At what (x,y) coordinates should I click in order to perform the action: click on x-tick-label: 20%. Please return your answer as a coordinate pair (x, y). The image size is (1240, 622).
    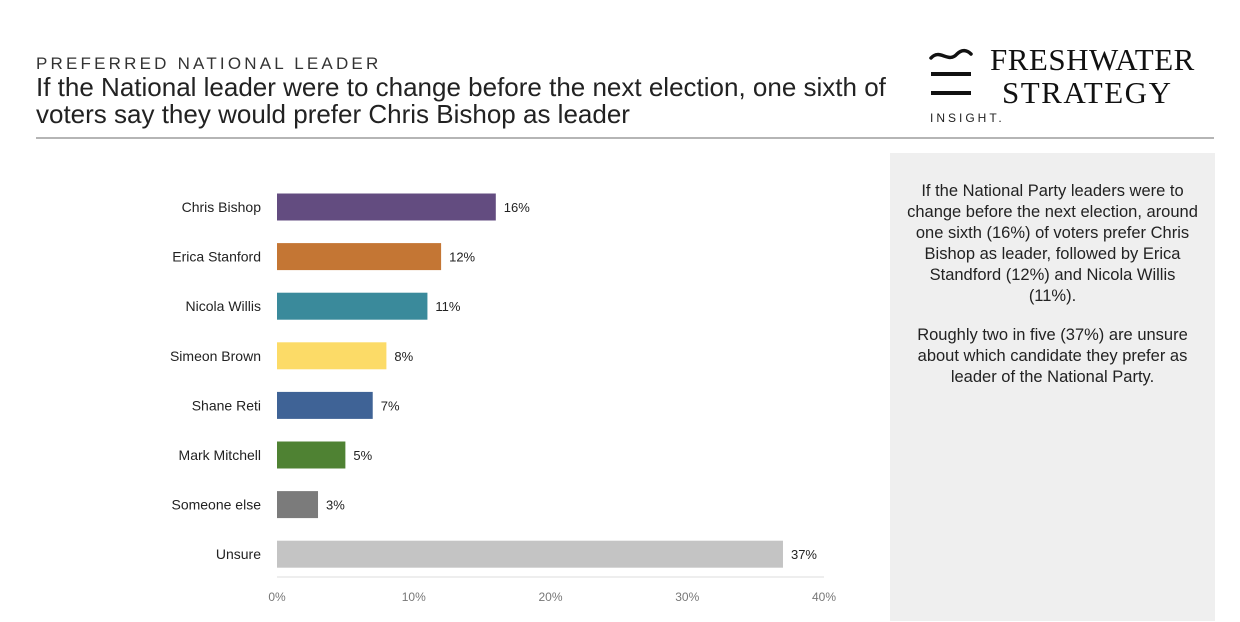
    Looking at the image, I should click on (550, 597).